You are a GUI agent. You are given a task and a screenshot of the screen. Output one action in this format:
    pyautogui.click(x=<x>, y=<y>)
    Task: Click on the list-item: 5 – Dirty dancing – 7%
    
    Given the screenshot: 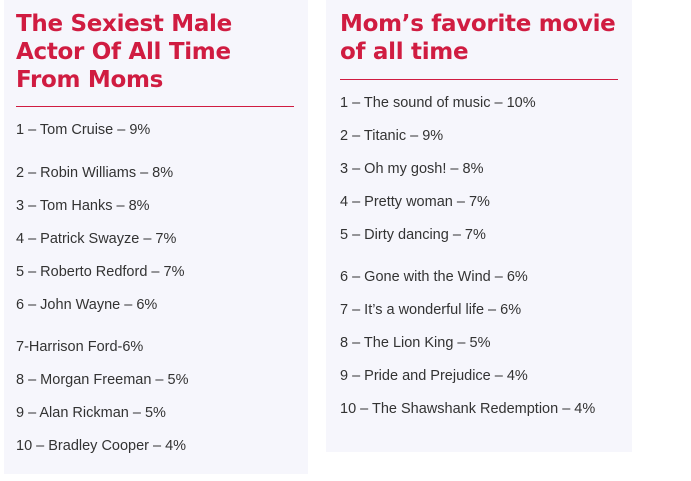 What is the action you would take?
    pyautogui.click(x=413, y=235)
    